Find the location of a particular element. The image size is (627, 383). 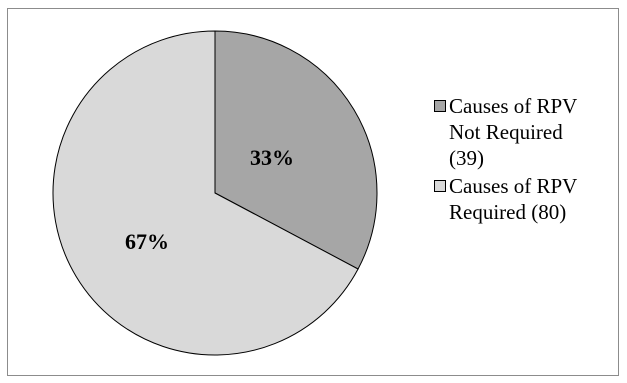

legend-item-not-required: Causes of RPV Not Required (39) is located at coordinates (526, 132).